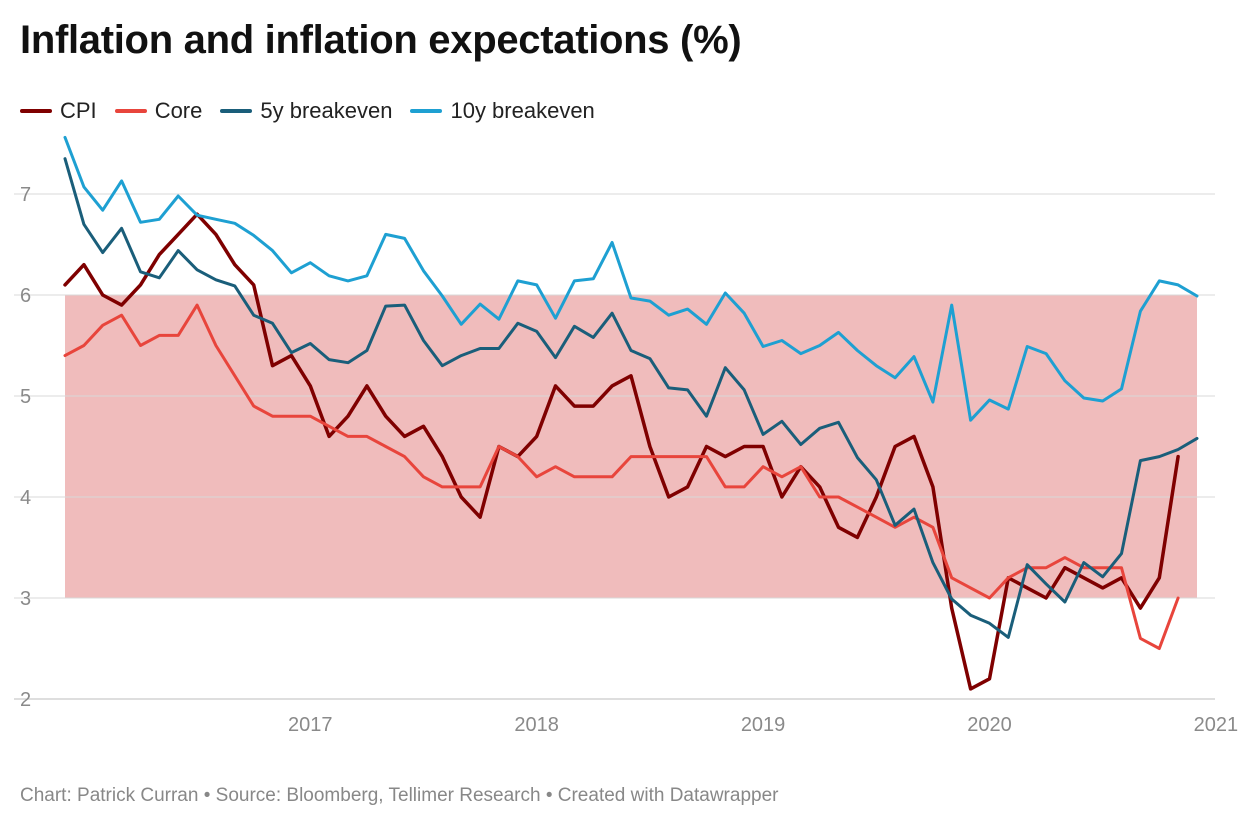 Image resolution: width=1240 pixels, height=840 pixels. I want to click on legend-label-5y: 5y breakeven, so click(326, 110).